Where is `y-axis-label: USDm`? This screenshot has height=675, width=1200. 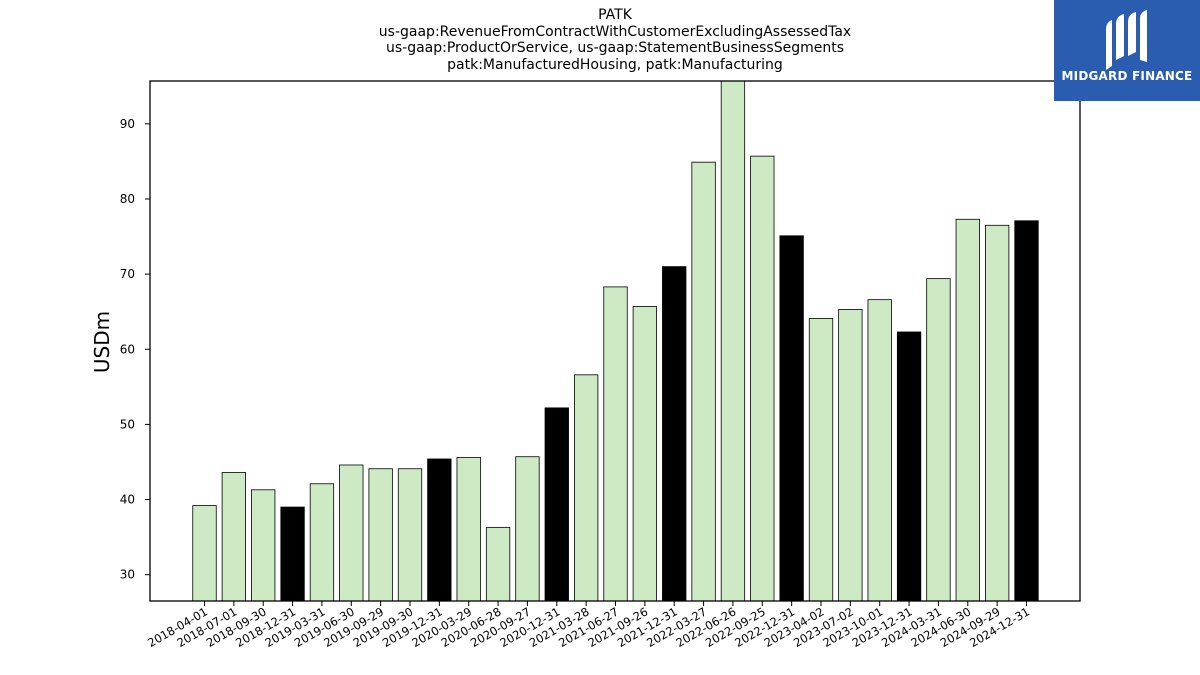
y-axis-label: USDm is located at coordinates (102, 342).